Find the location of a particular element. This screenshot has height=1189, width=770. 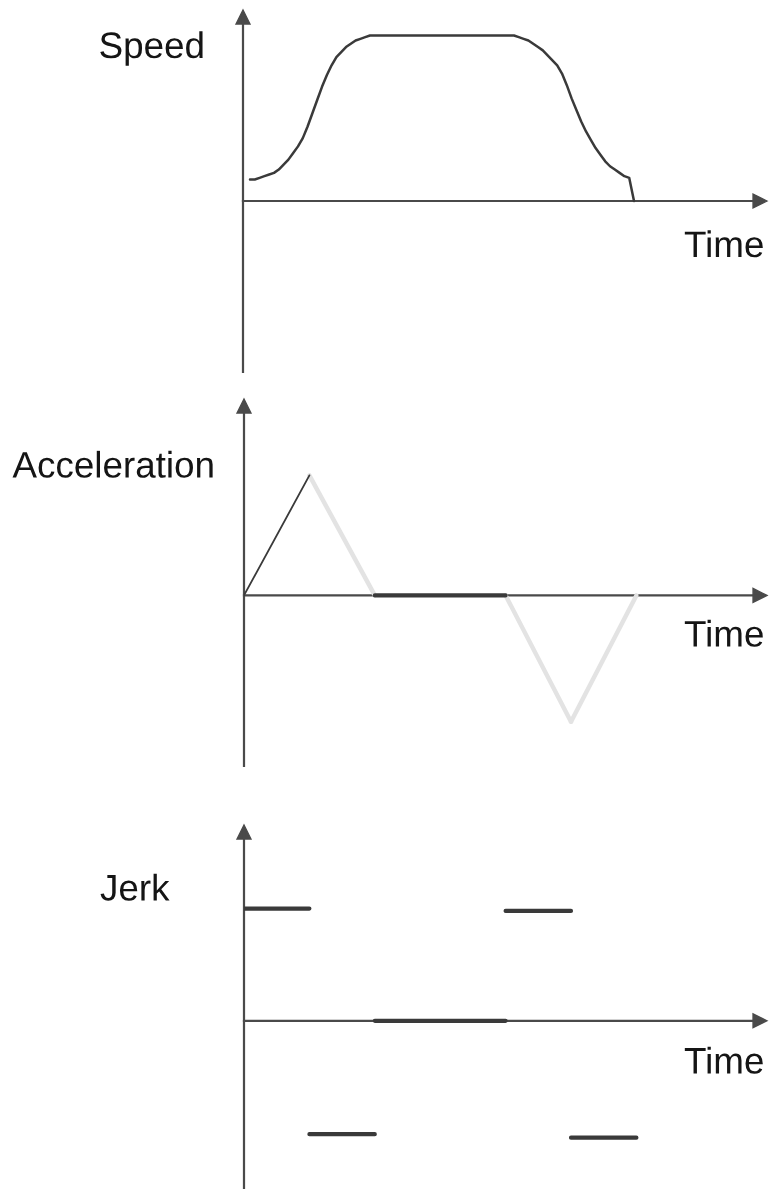

y-axis-title: Acceleration is located at coordinates (112, 464).